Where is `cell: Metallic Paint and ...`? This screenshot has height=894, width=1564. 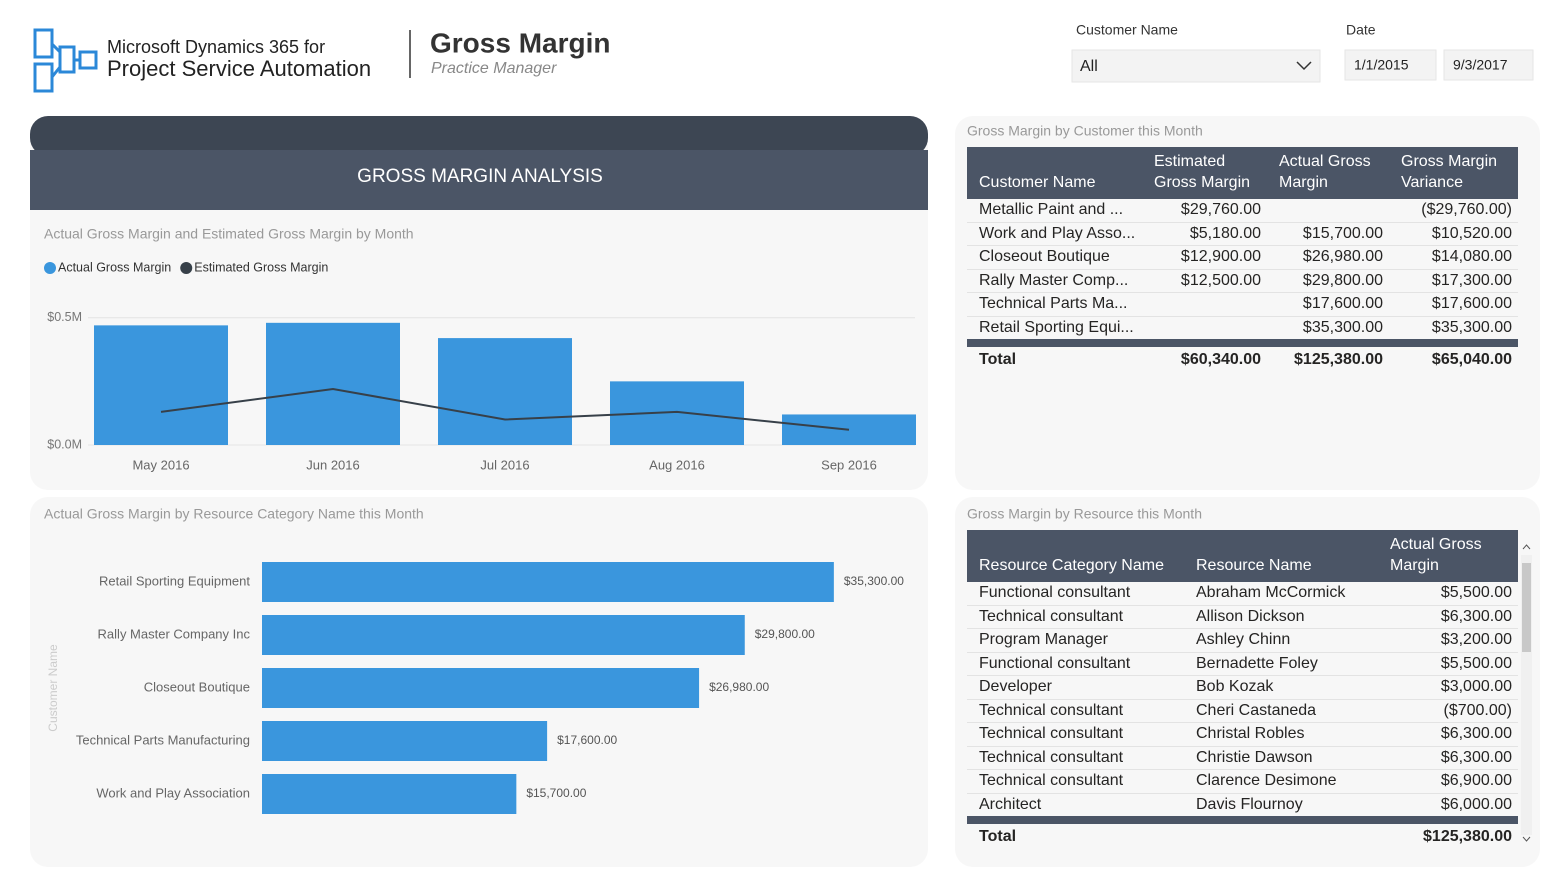 cell: Metallic Paint and ... is located at coordinates (1054, 211).